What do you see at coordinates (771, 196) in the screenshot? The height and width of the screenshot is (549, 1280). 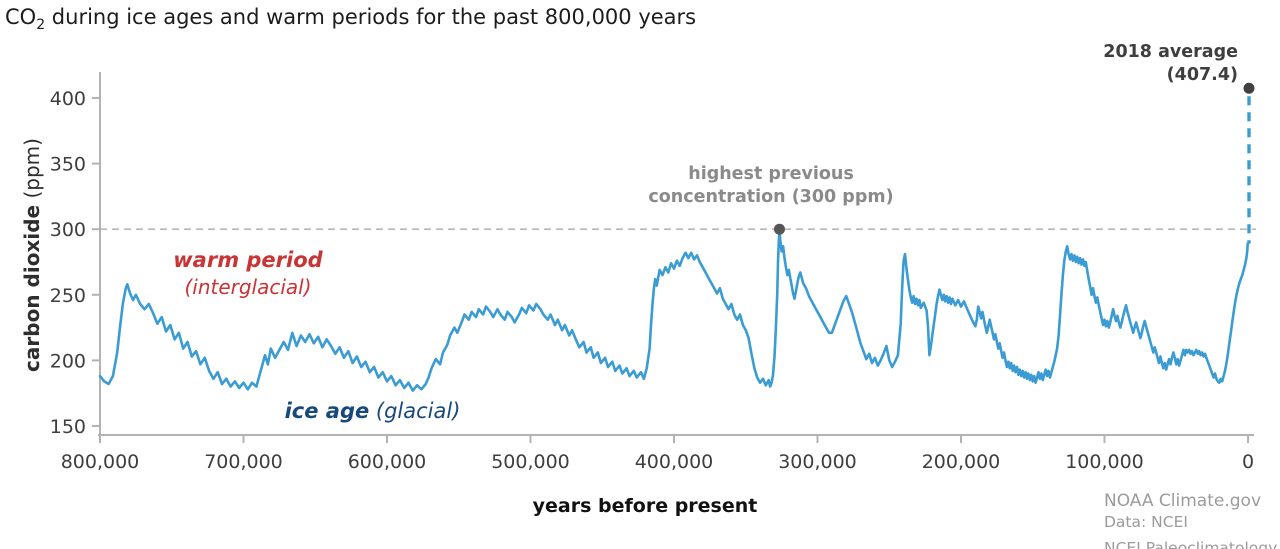 I see `highest-previous-line2: concentration (300 ppm)` at bounding box center [771, 196].